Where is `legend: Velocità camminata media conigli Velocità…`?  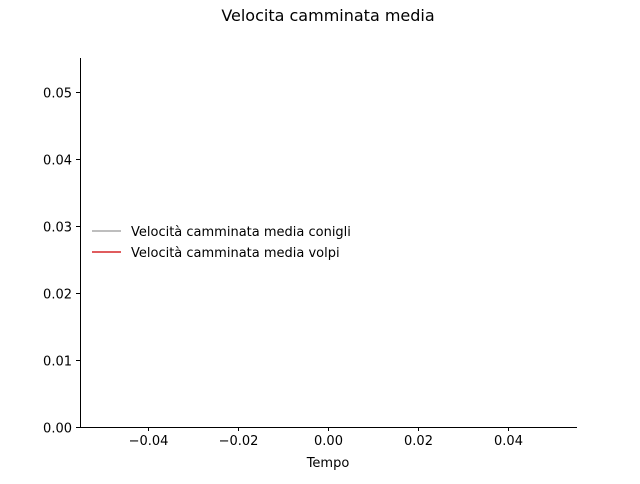 legend: Velocità camminata media conigli Velocità… is located at coordinates (221, 243).